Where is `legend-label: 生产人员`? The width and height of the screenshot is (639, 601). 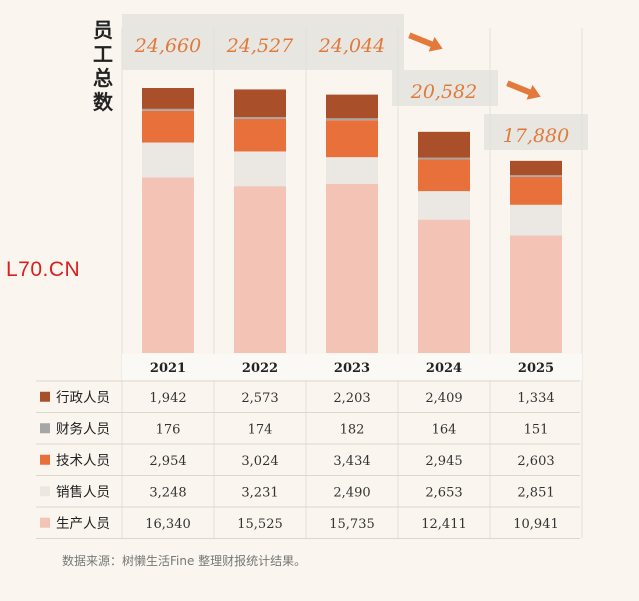 legend-label: 生产人员 is located at coordinates (83, 524).